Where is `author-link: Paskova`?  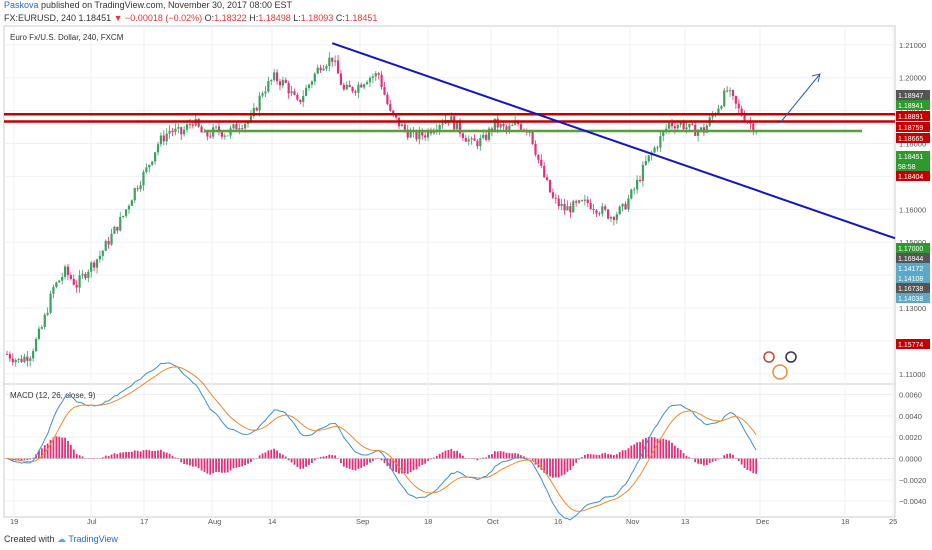
author-link: Paskova is located at coordinates (21, 5).